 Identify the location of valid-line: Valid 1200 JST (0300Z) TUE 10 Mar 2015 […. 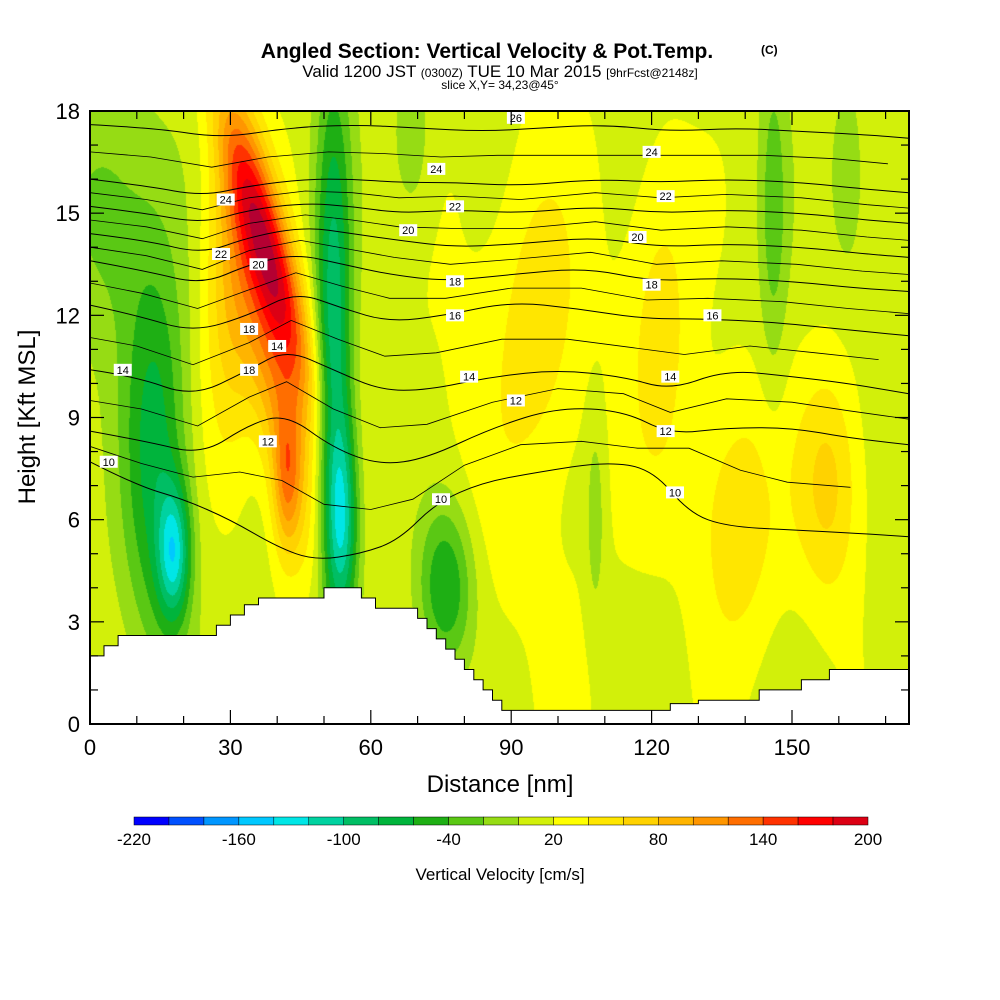
(499, 71).